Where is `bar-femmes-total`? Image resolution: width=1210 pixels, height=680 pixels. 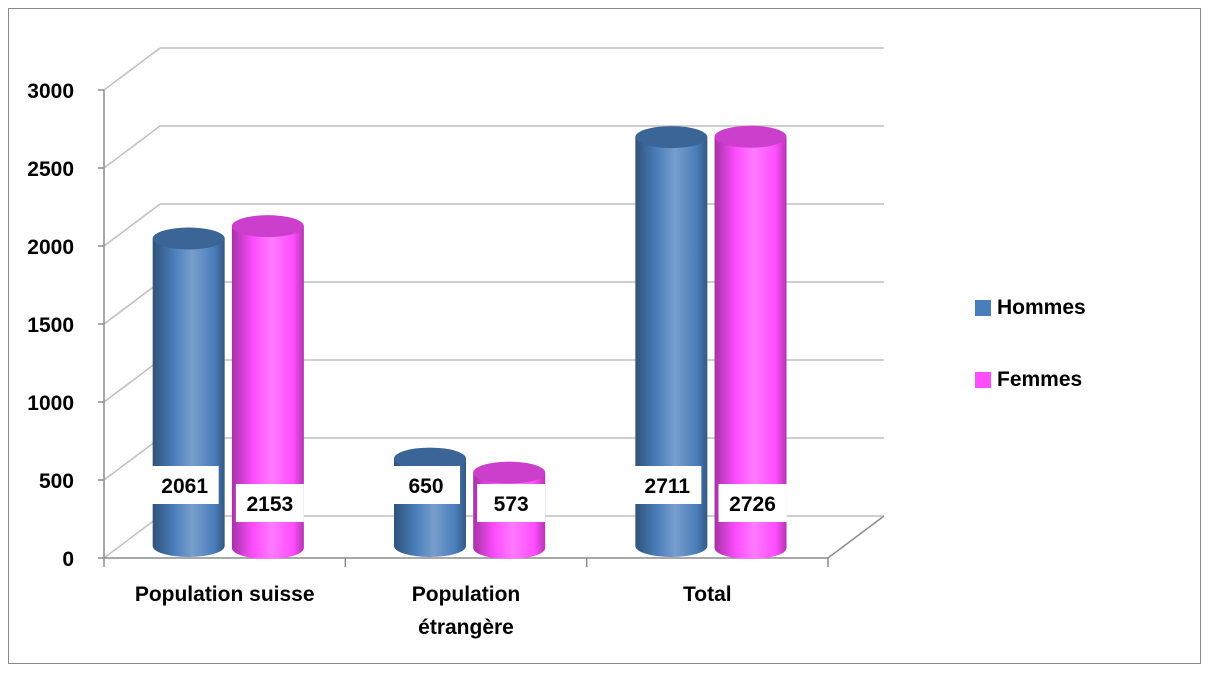 bar-femmes-total is located at coordinates (750, 347).